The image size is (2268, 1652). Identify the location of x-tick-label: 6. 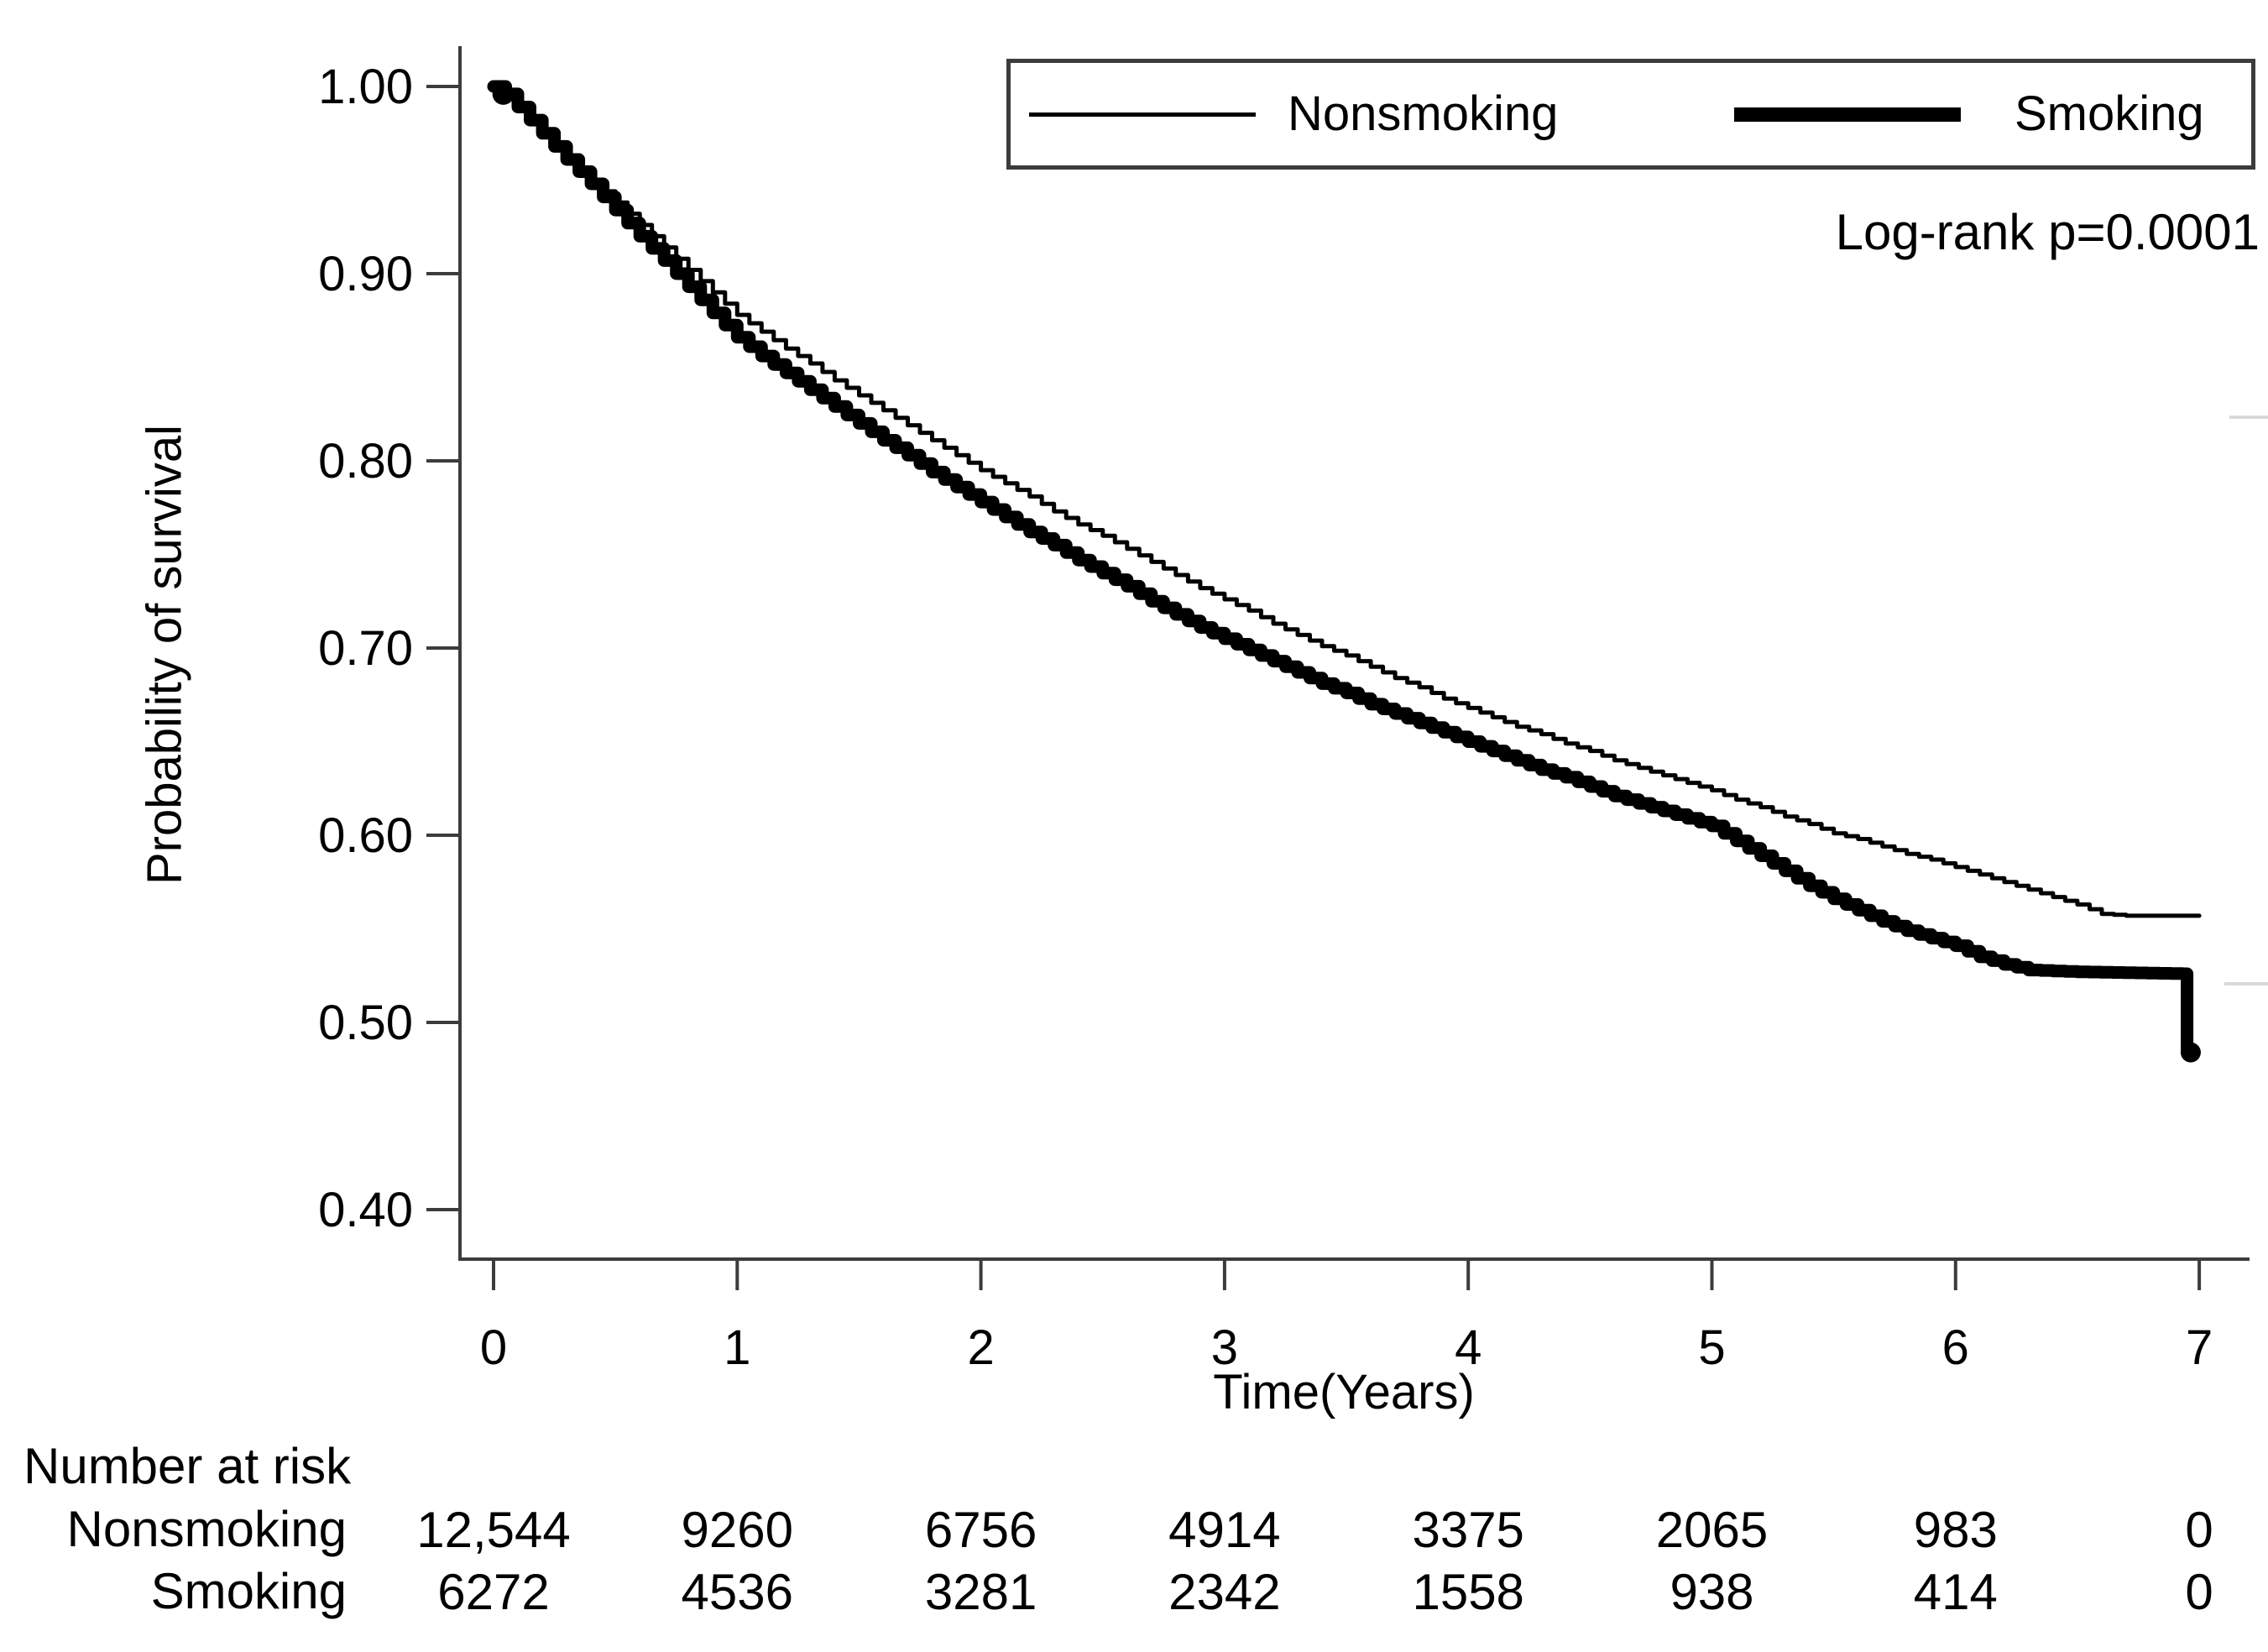
(1955, 1347).